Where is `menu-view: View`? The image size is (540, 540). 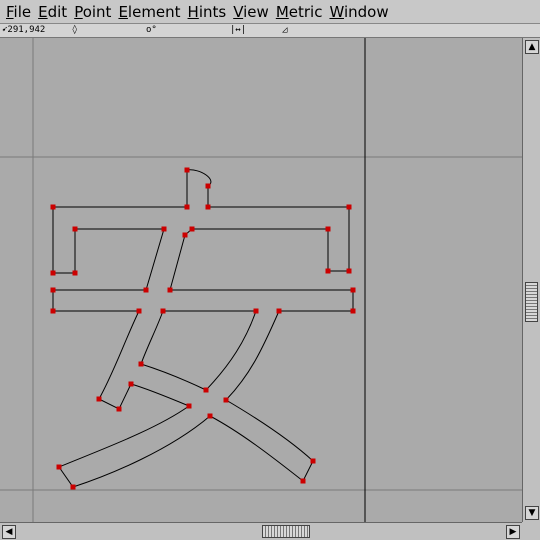
menu-view: View is located at coordinates (251, 11).